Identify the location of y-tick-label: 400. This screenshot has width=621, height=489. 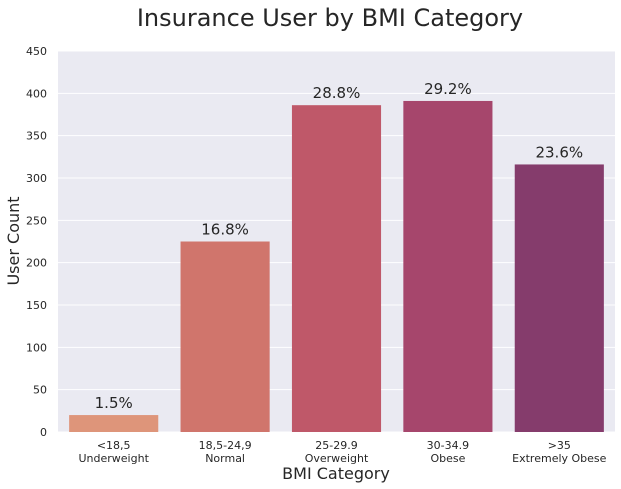
(36, 93).